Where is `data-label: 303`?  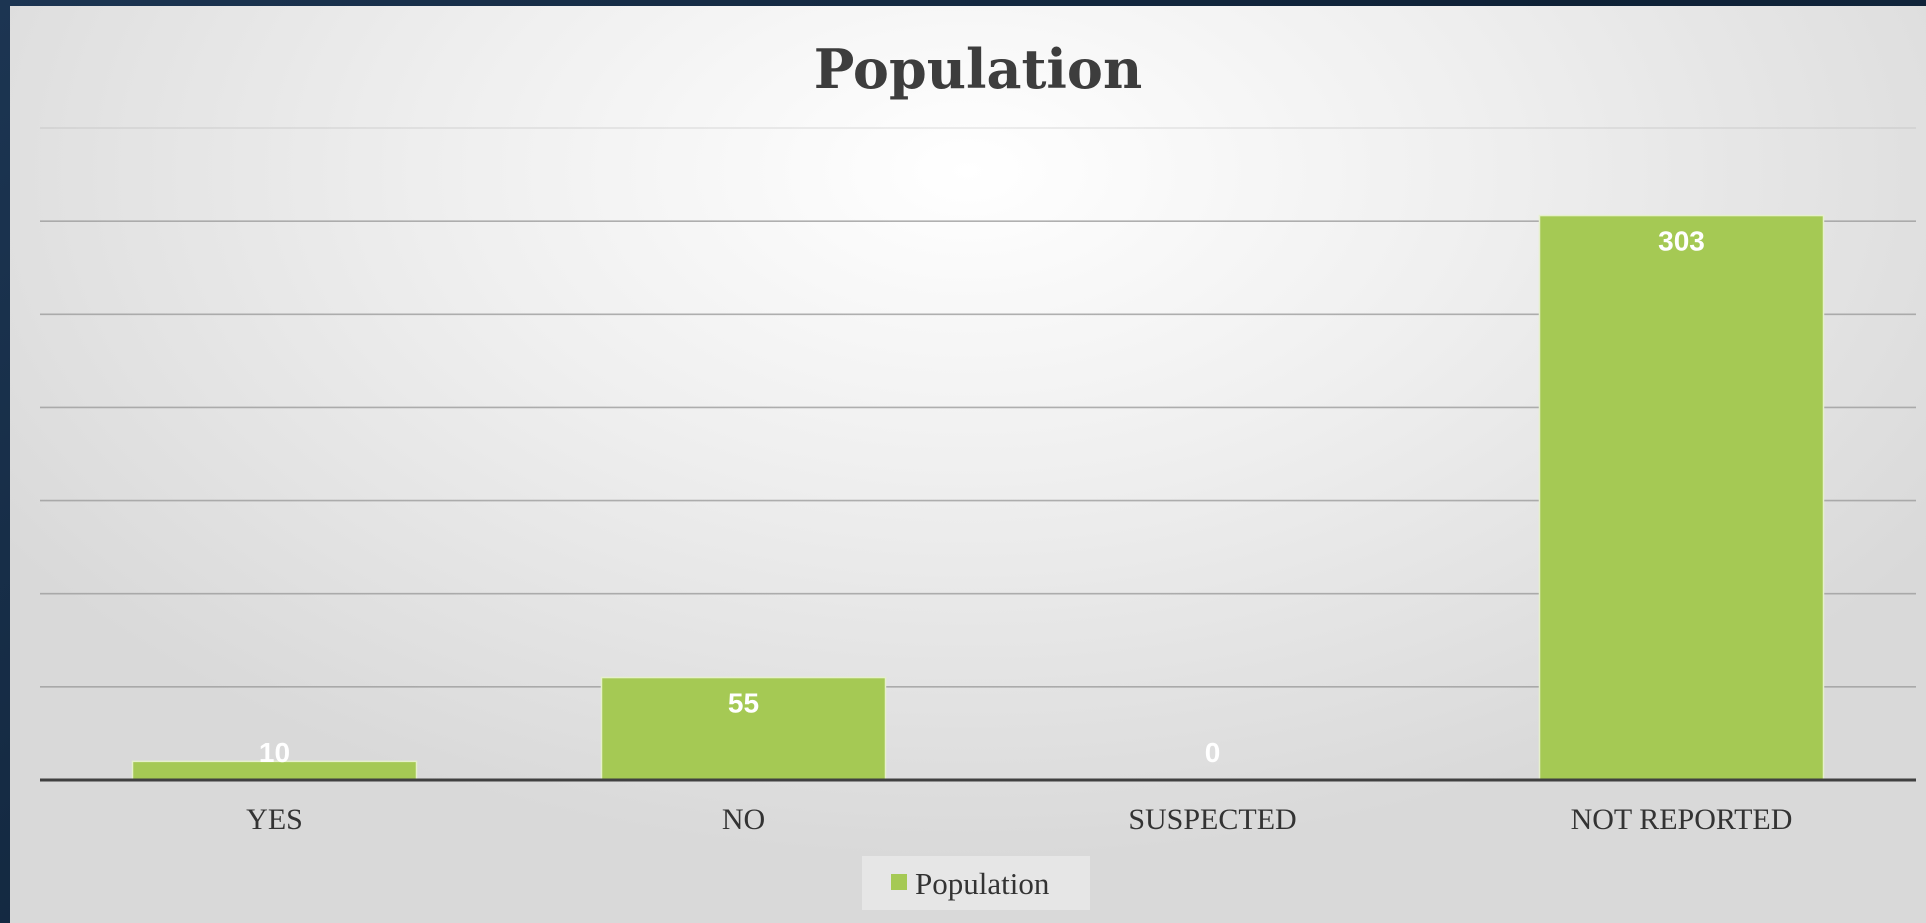
data-label: 303 is located at coordinates (1681, 241).